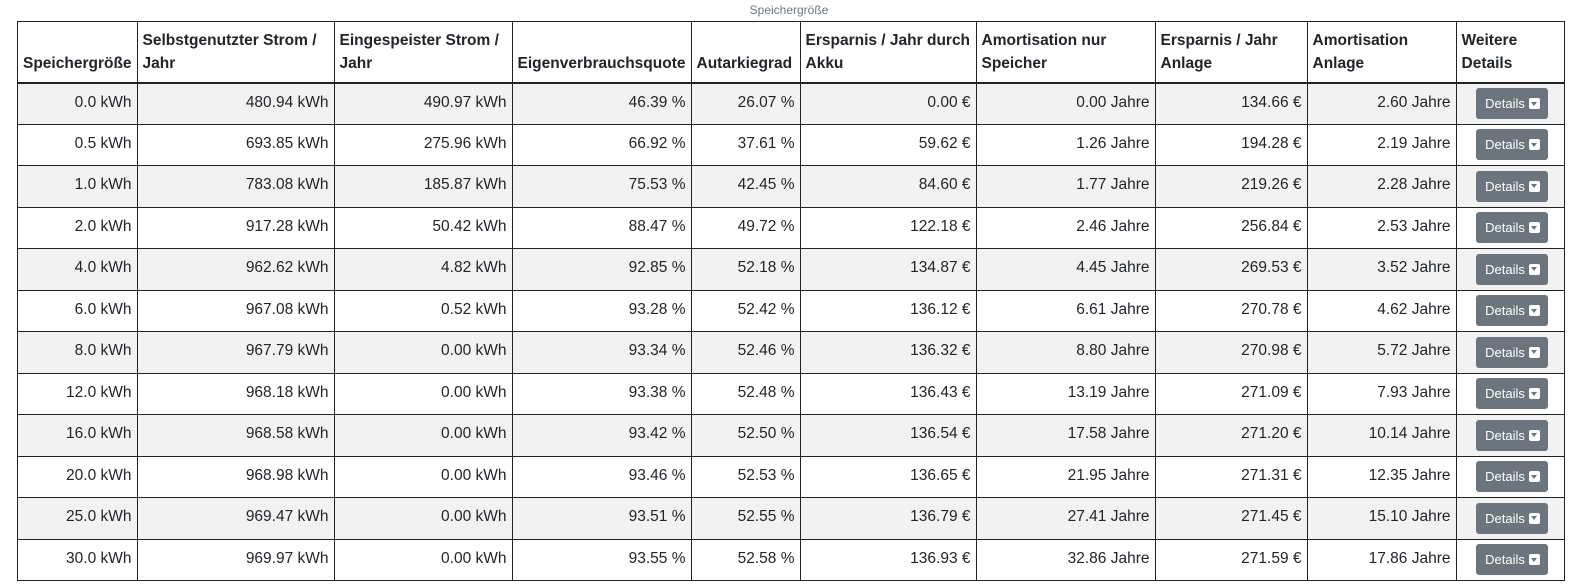 The width and height of the screenshot is (1578, 588). What do you see at coordinates (1065, 227) in the screenshot?
I see `cell-amortisation-speicher: 2.46 Jahre` at bounding box center [1065, 227].